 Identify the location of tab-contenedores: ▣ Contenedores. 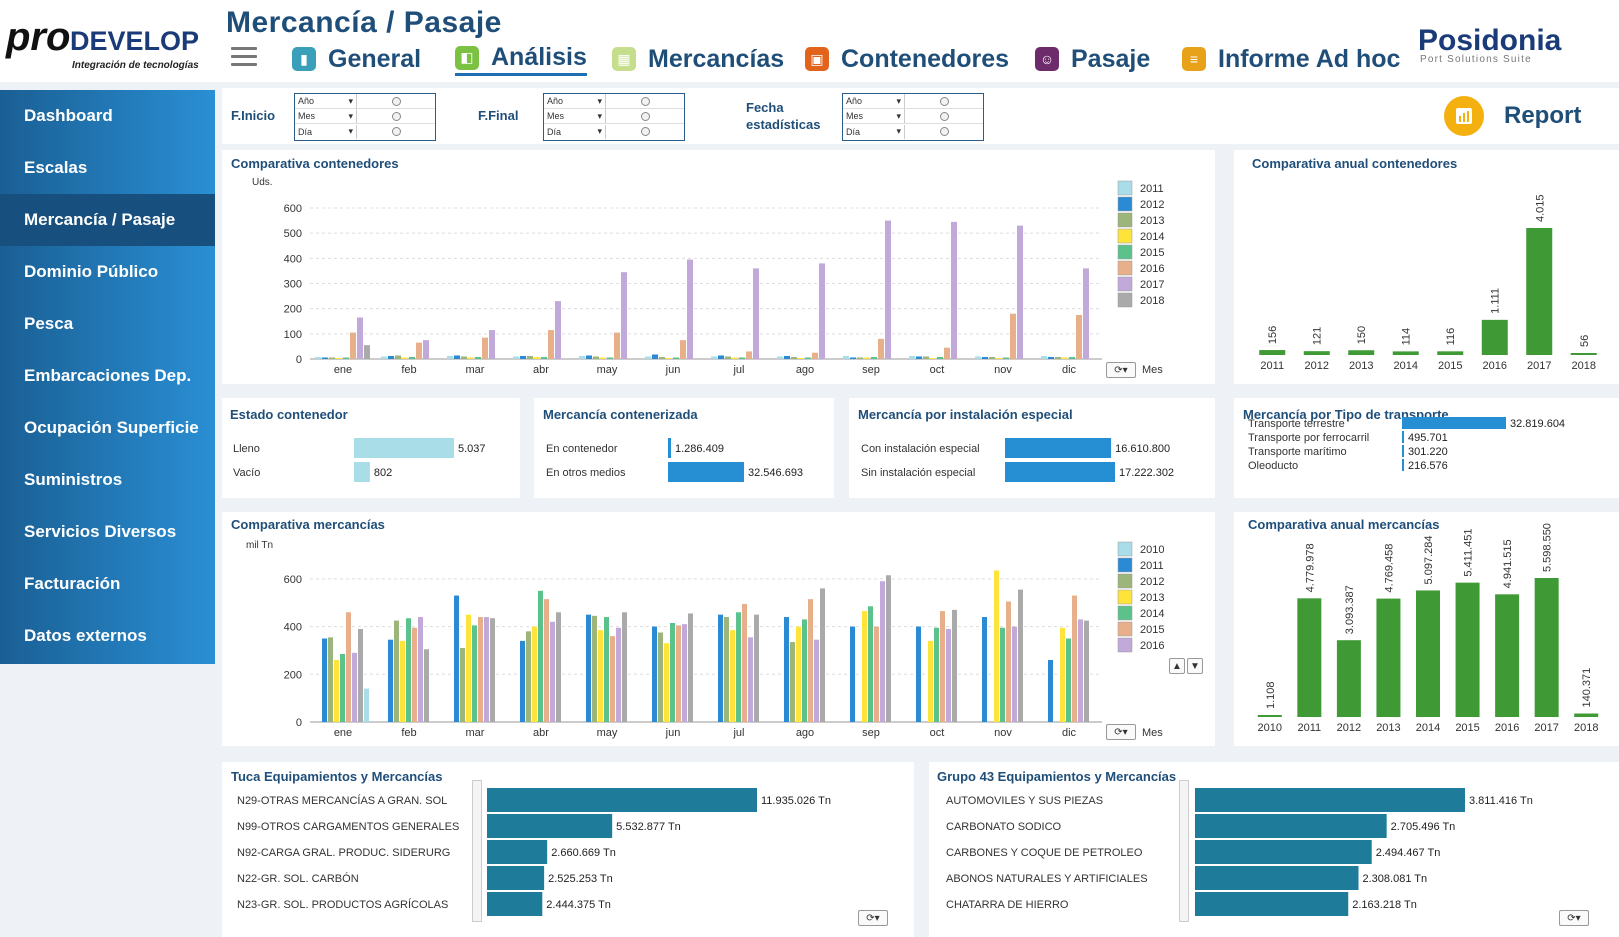
(907, 59).